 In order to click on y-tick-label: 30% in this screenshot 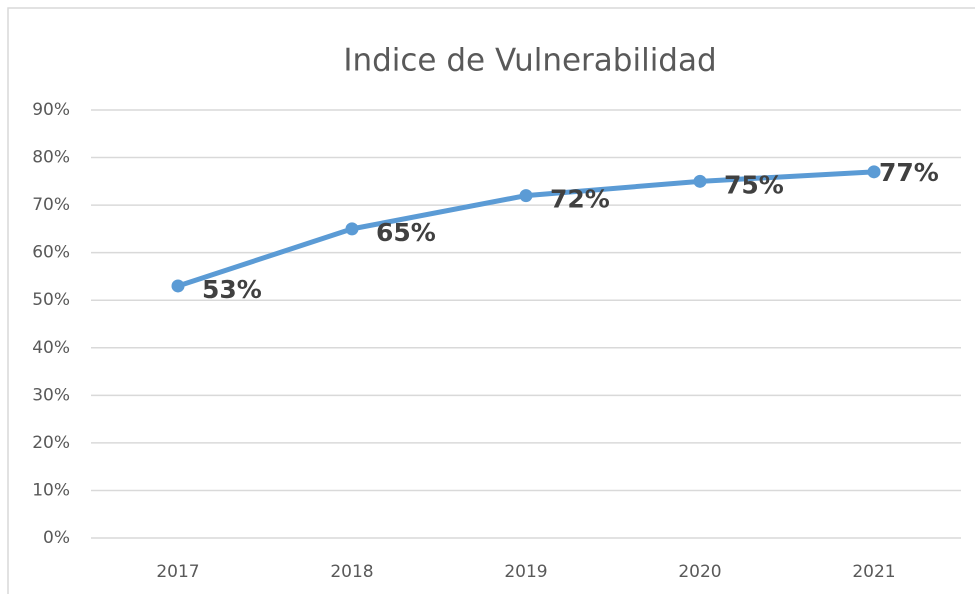, I will do `click(51, 395)`.